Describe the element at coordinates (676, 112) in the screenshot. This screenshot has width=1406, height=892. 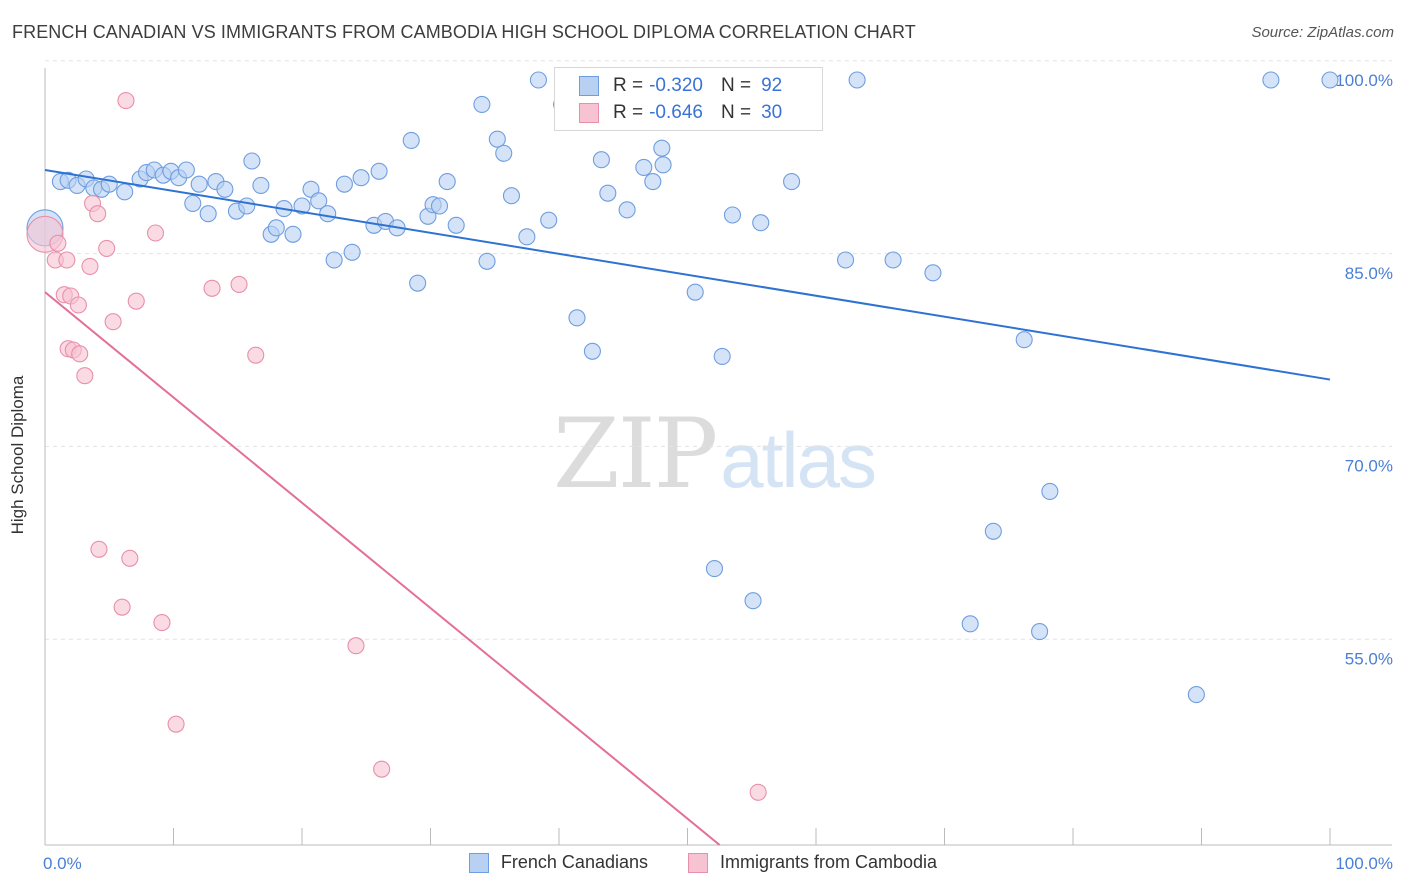
I see `legend-r-value: -0.646` at that location.